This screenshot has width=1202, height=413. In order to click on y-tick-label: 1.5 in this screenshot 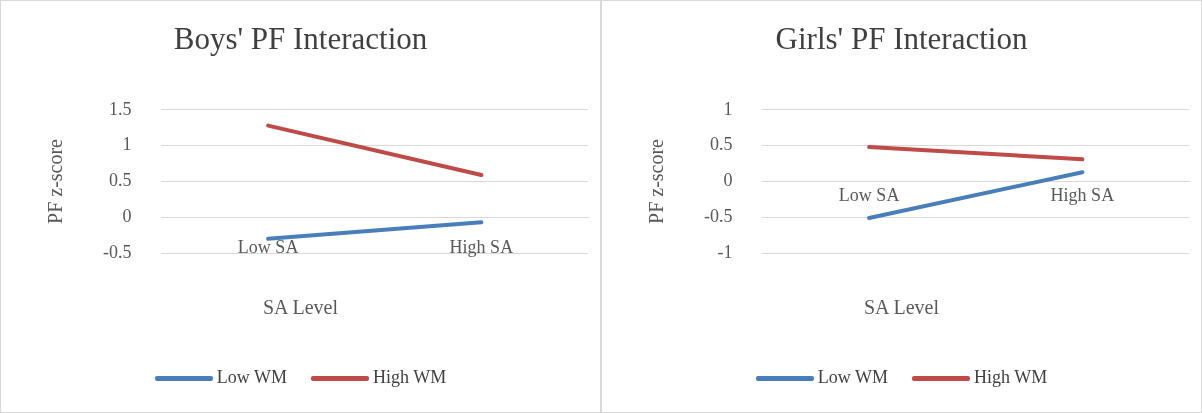, I will do `click(120, 108)`.